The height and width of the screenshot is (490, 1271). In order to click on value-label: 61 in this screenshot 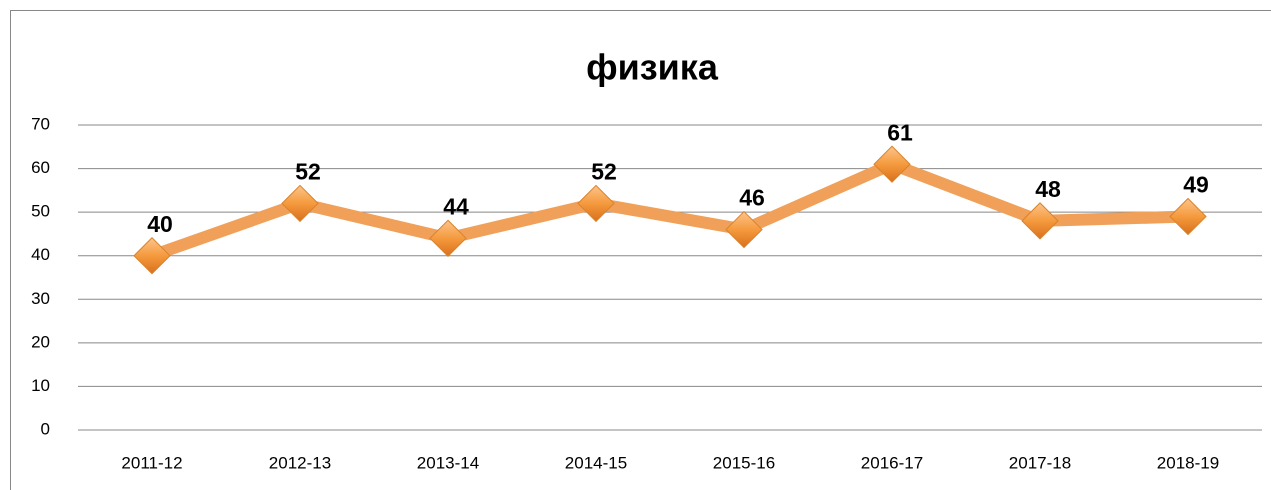, I will do `click(900, 132)`.